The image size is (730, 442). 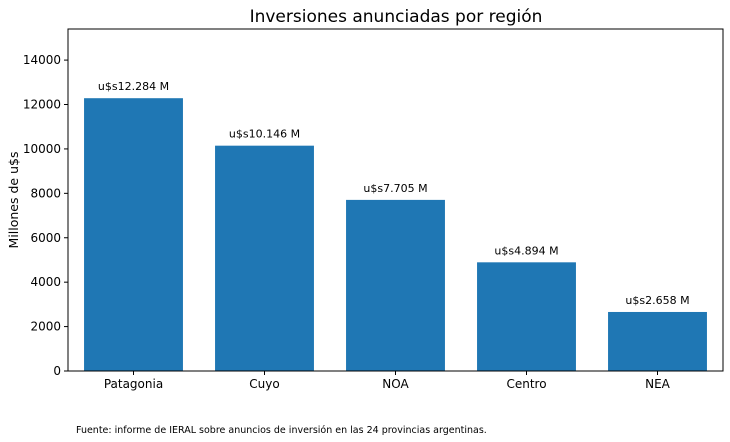 I want to click on y-axis-label: Millones de u$s, so click(x=13, y=200).